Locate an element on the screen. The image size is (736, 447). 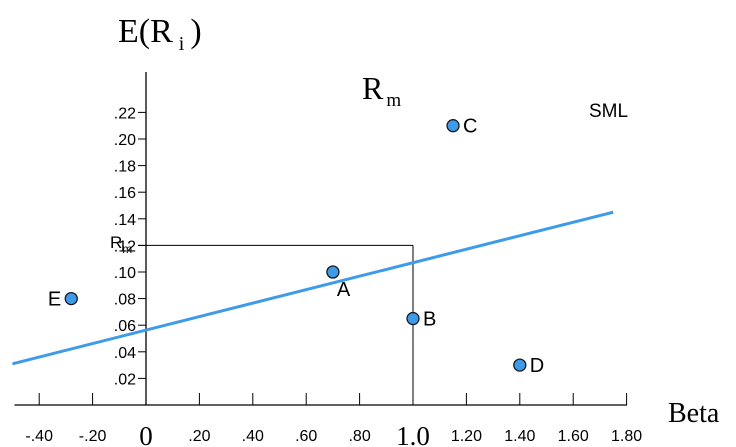
y-tick-label: .08 is located at coordinates (125, 300).